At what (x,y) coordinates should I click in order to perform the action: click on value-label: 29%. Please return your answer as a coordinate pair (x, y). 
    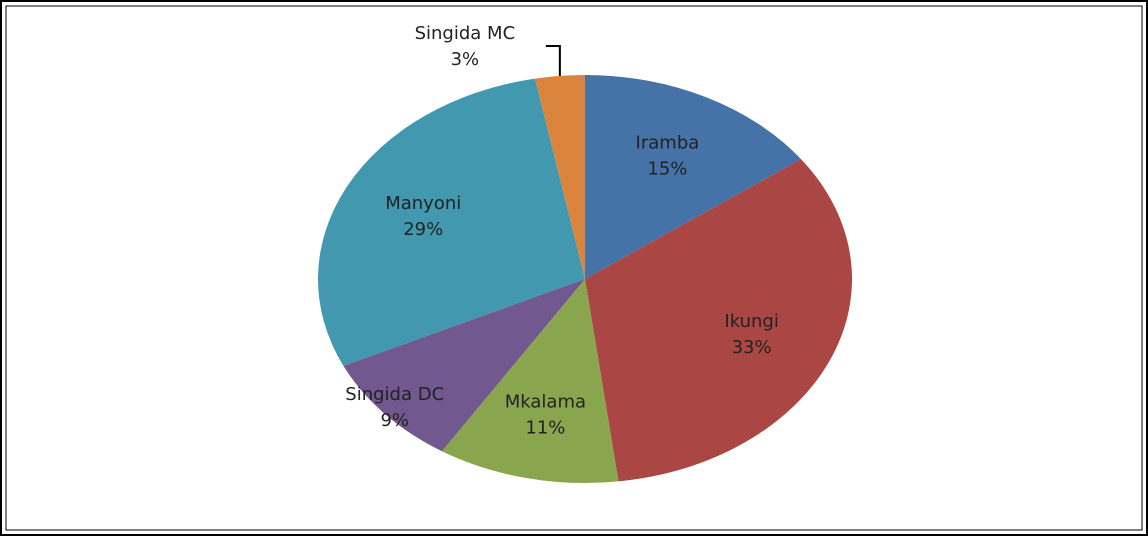
    Looking at the image, I should click on (423, 229).